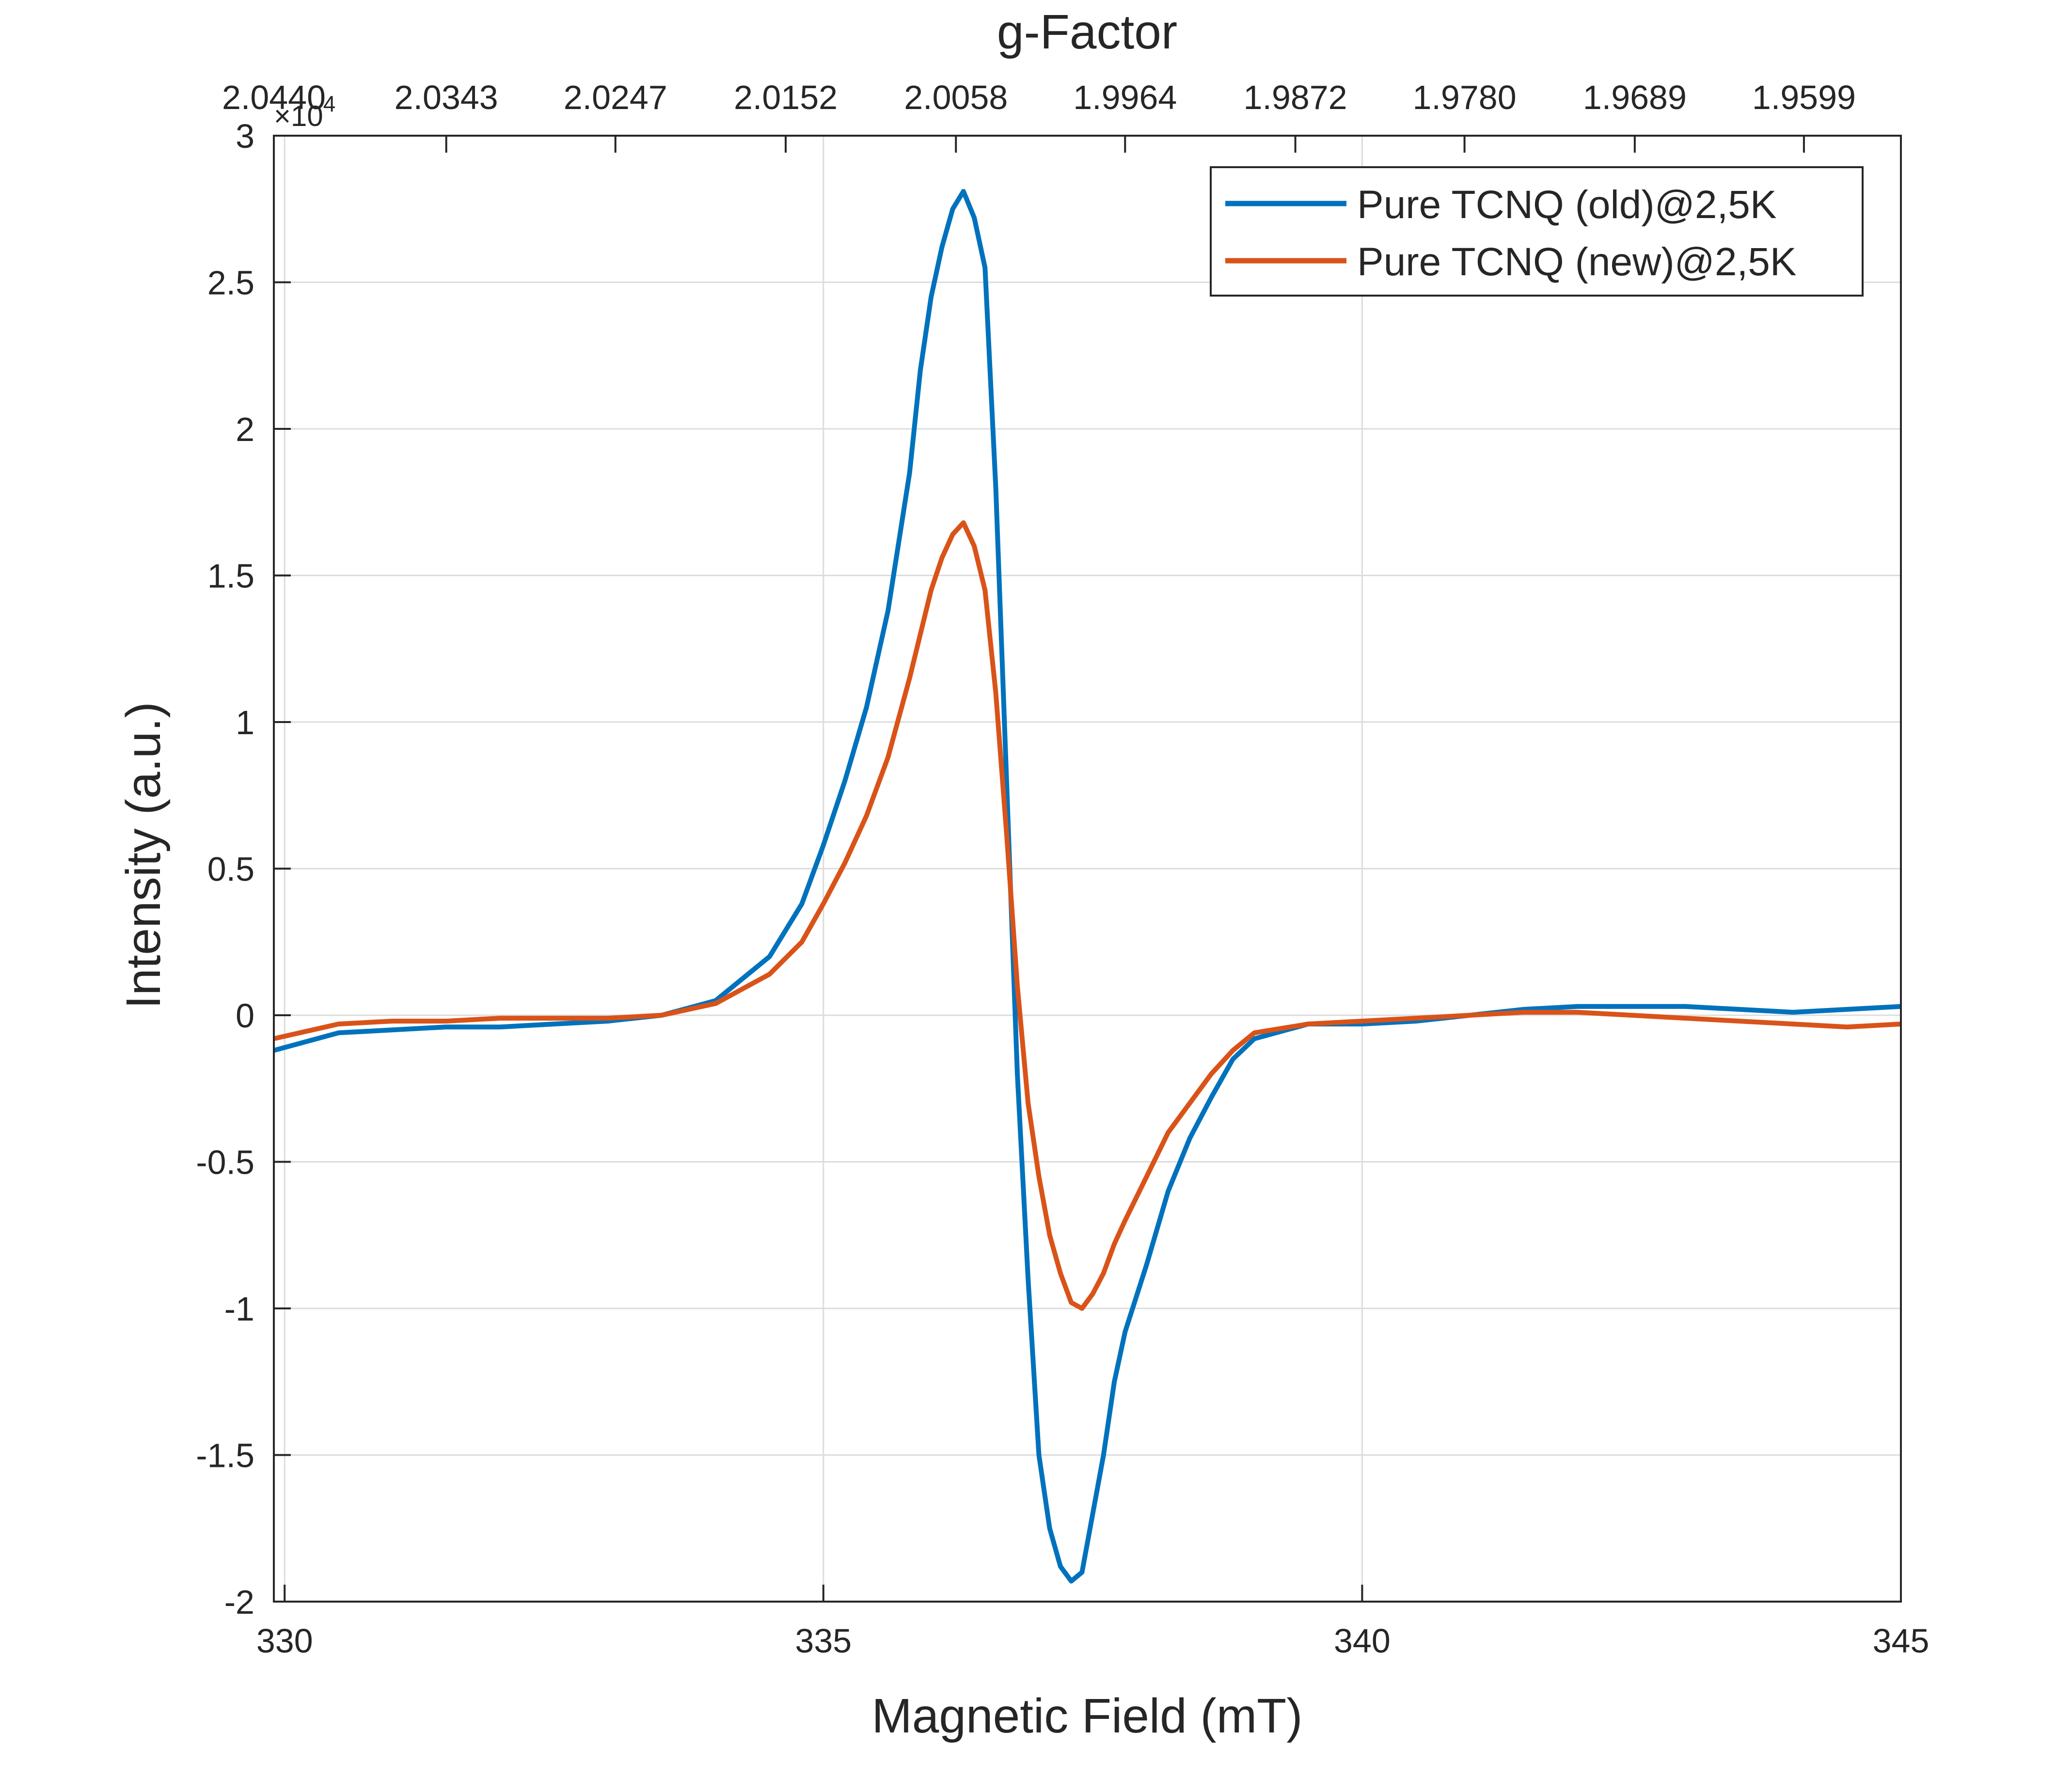  I want to click on legend-label-new: Pure TCNQ (new)@2,5K, so click(1577, 262).